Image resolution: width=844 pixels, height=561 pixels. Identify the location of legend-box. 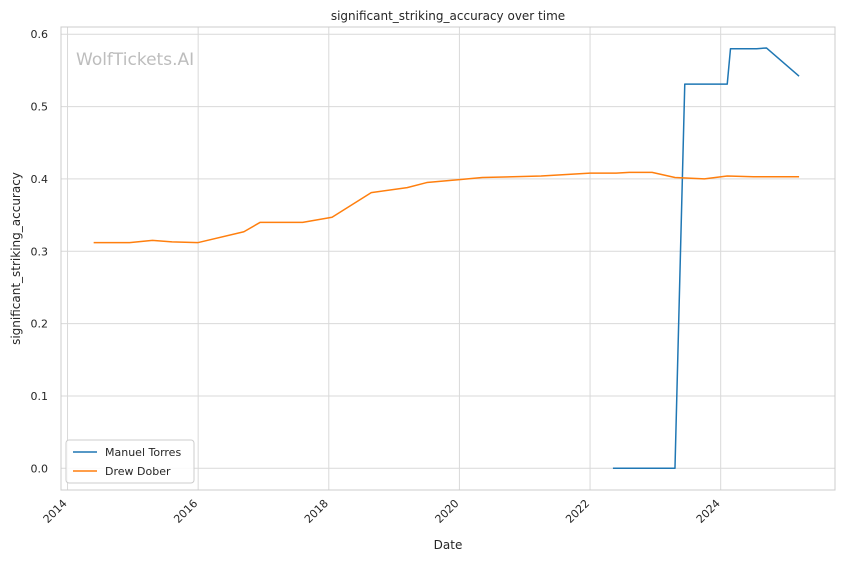
(130, 461).